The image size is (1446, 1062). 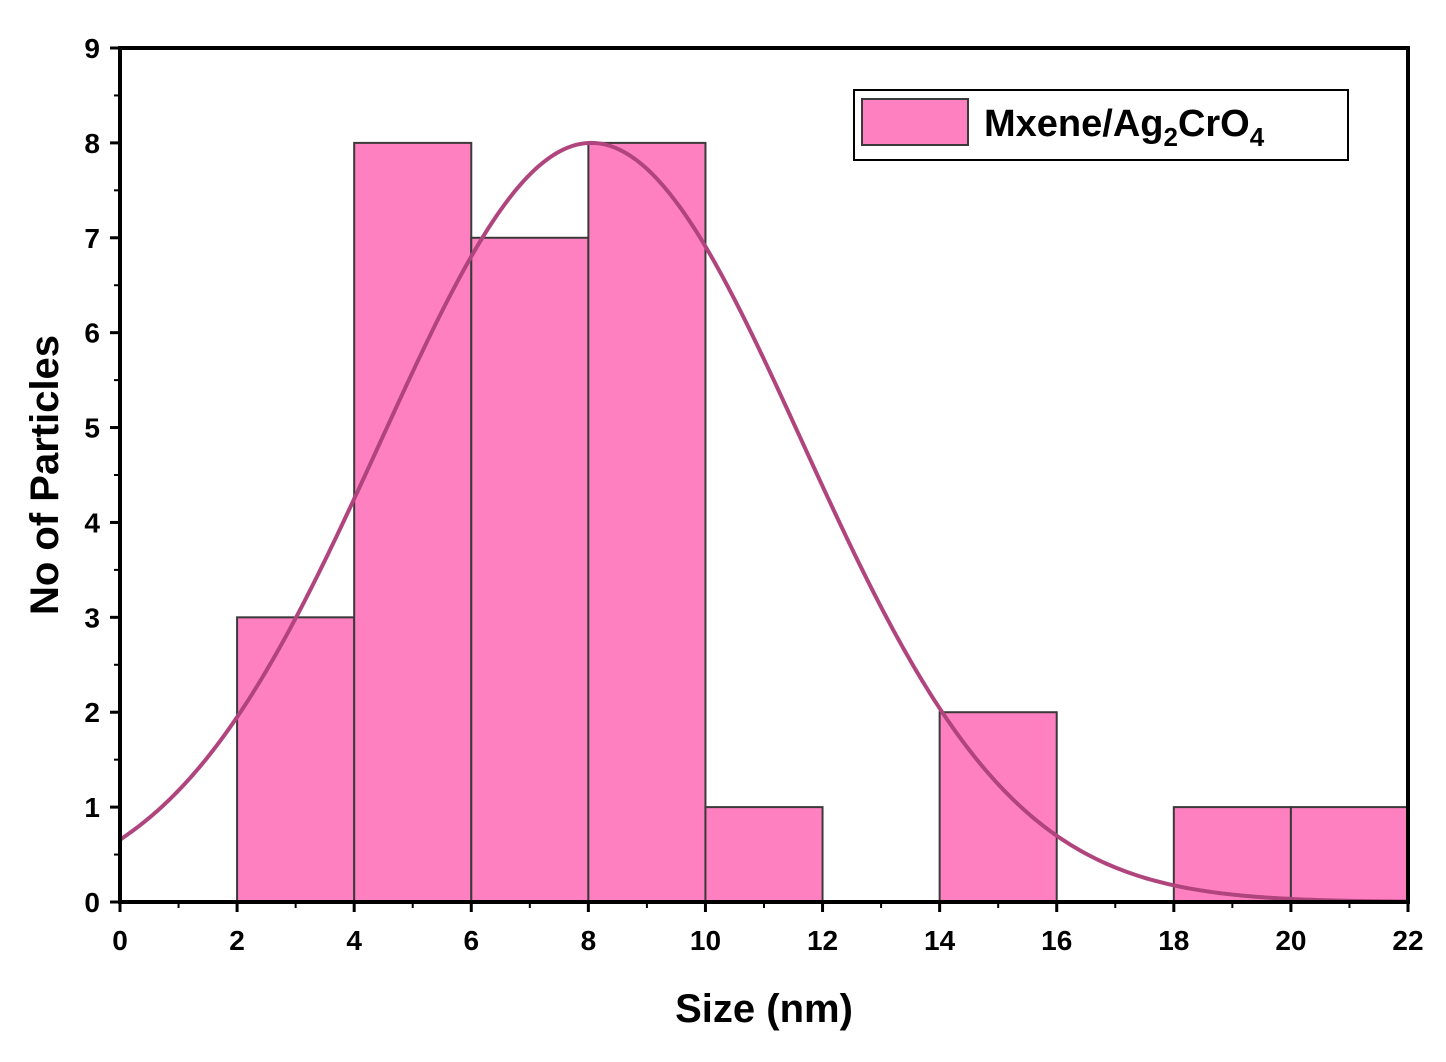 I want to click on y-tick-label-5: 5, so click(x=92, y=428).